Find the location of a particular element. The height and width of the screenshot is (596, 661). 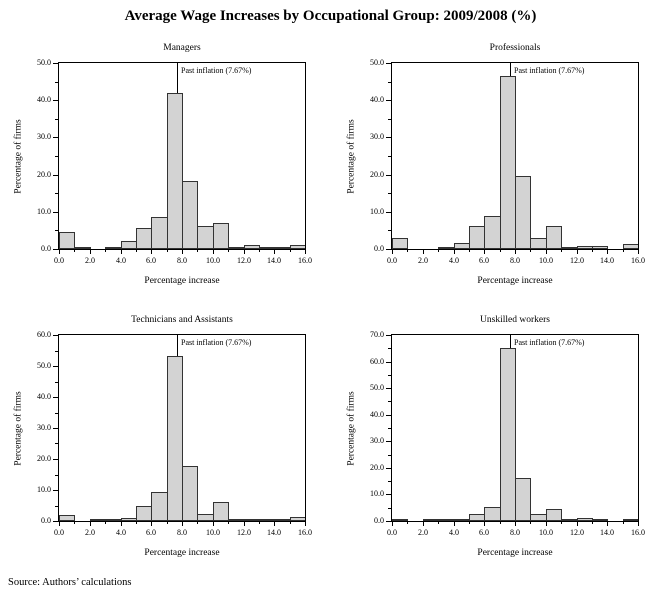

x-axis-tick-label: 12.0 is located at coordinates (244, 532).